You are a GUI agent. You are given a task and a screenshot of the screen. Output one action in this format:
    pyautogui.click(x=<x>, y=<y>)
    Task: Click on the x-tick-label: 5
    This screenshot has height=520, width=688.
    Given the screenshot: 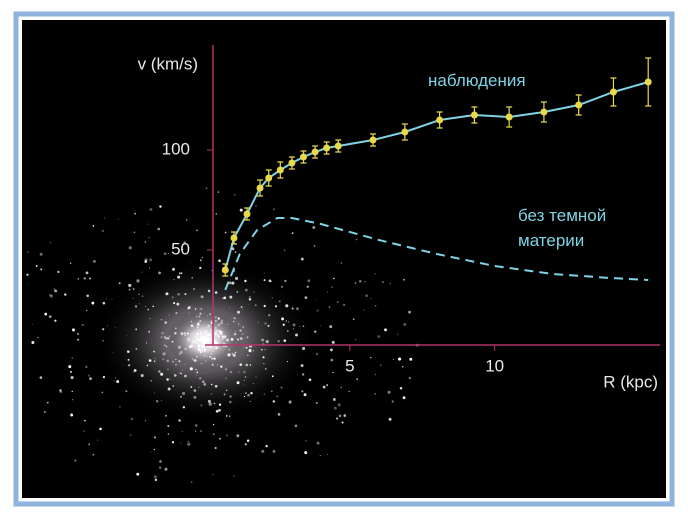 What is the action you would take?
    pyautogui.click(x=349, y=365)
    